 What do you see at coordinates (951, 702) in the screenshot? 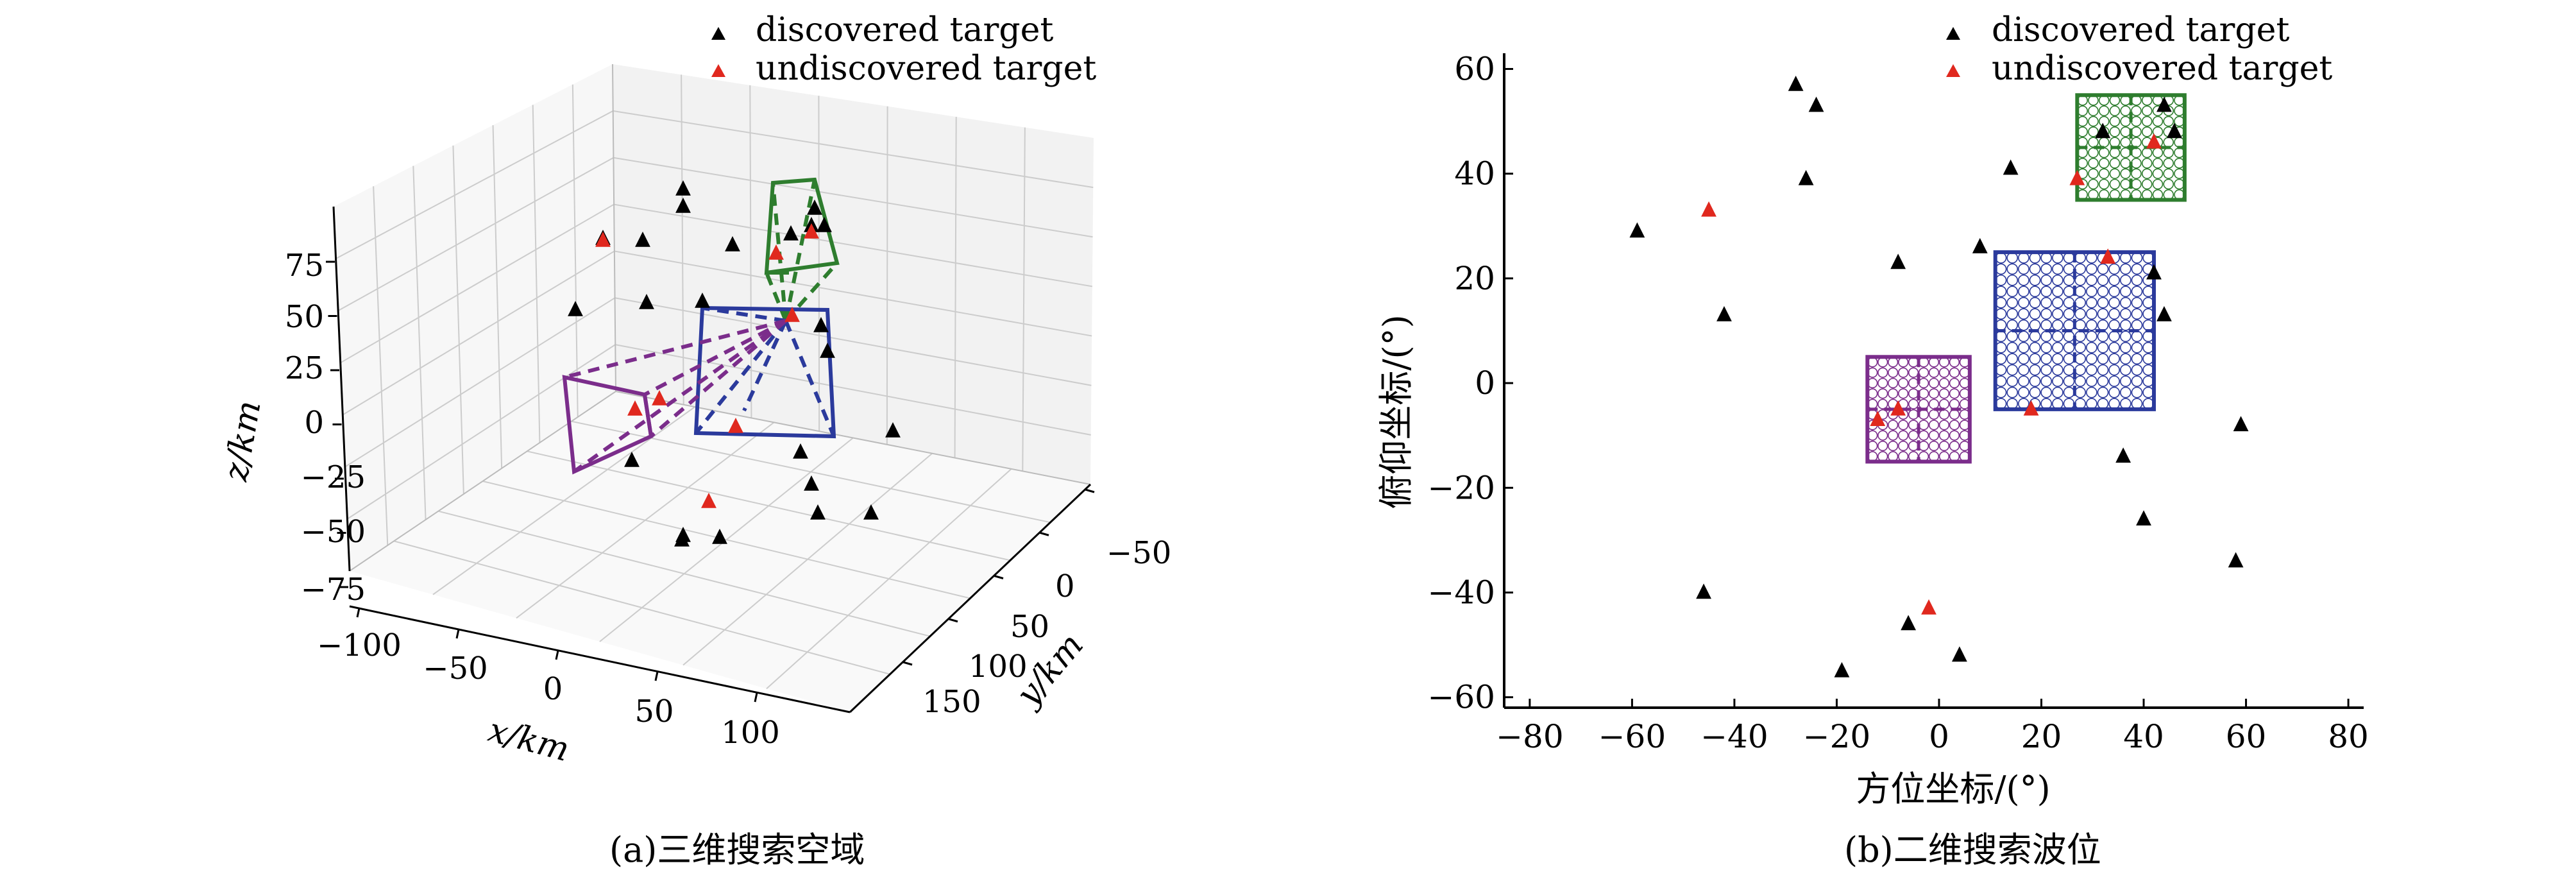
I see `y-tick-label: 150` at bounding box center [951, 702].